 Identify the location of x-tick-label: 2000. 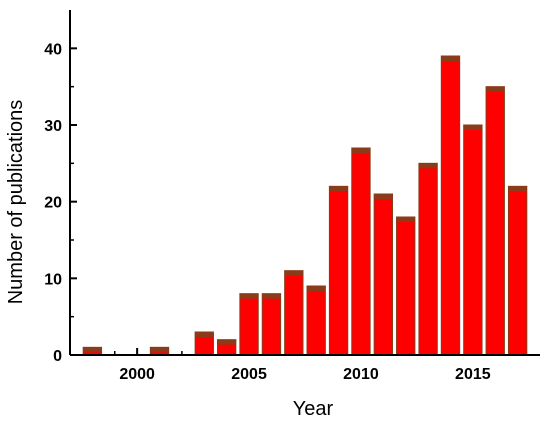
(137, 374).